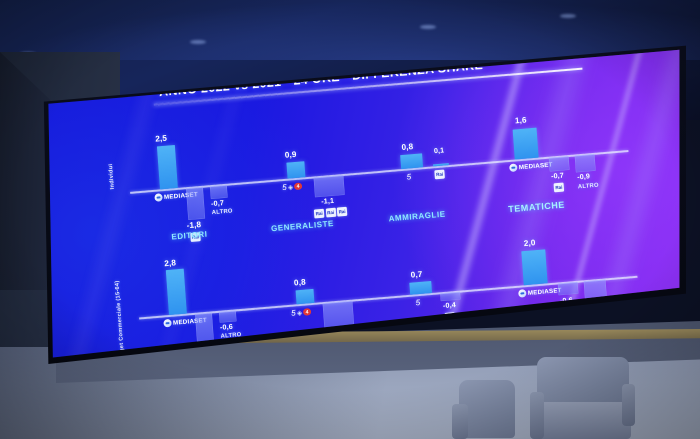  Describe the element at coordinates (112, 176) in the screenshot. I see `y-axis-label-individui: Individui` at that location.